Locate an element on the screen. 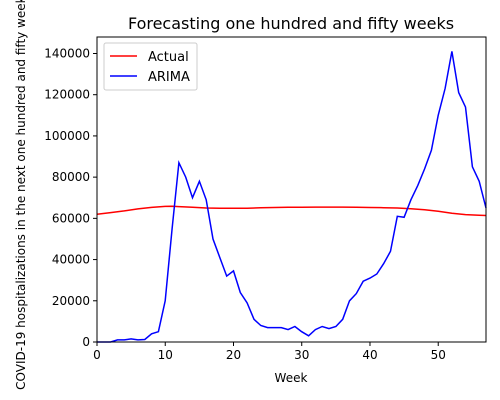 Image resolution: width=500 pixels, height=400 pixels. x-tick-label: 10 is located at coordinates (165, 355).